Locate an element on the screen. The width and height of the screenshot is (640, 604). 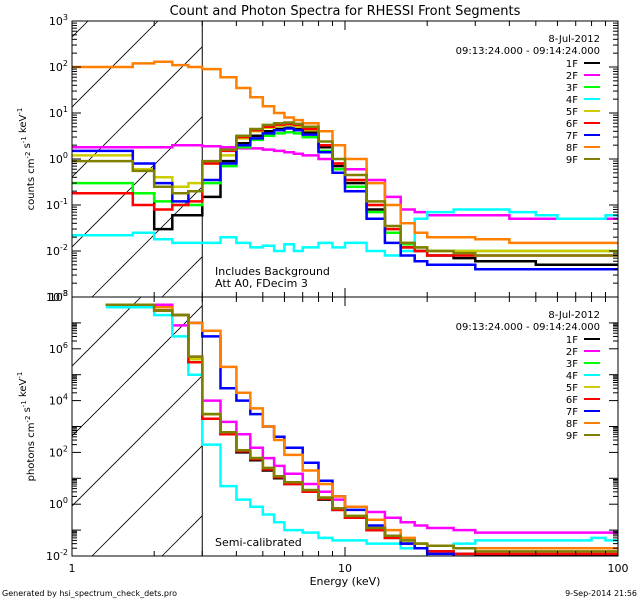
x-axis-label: Energy (keV) is located at coordinates (345, 581).